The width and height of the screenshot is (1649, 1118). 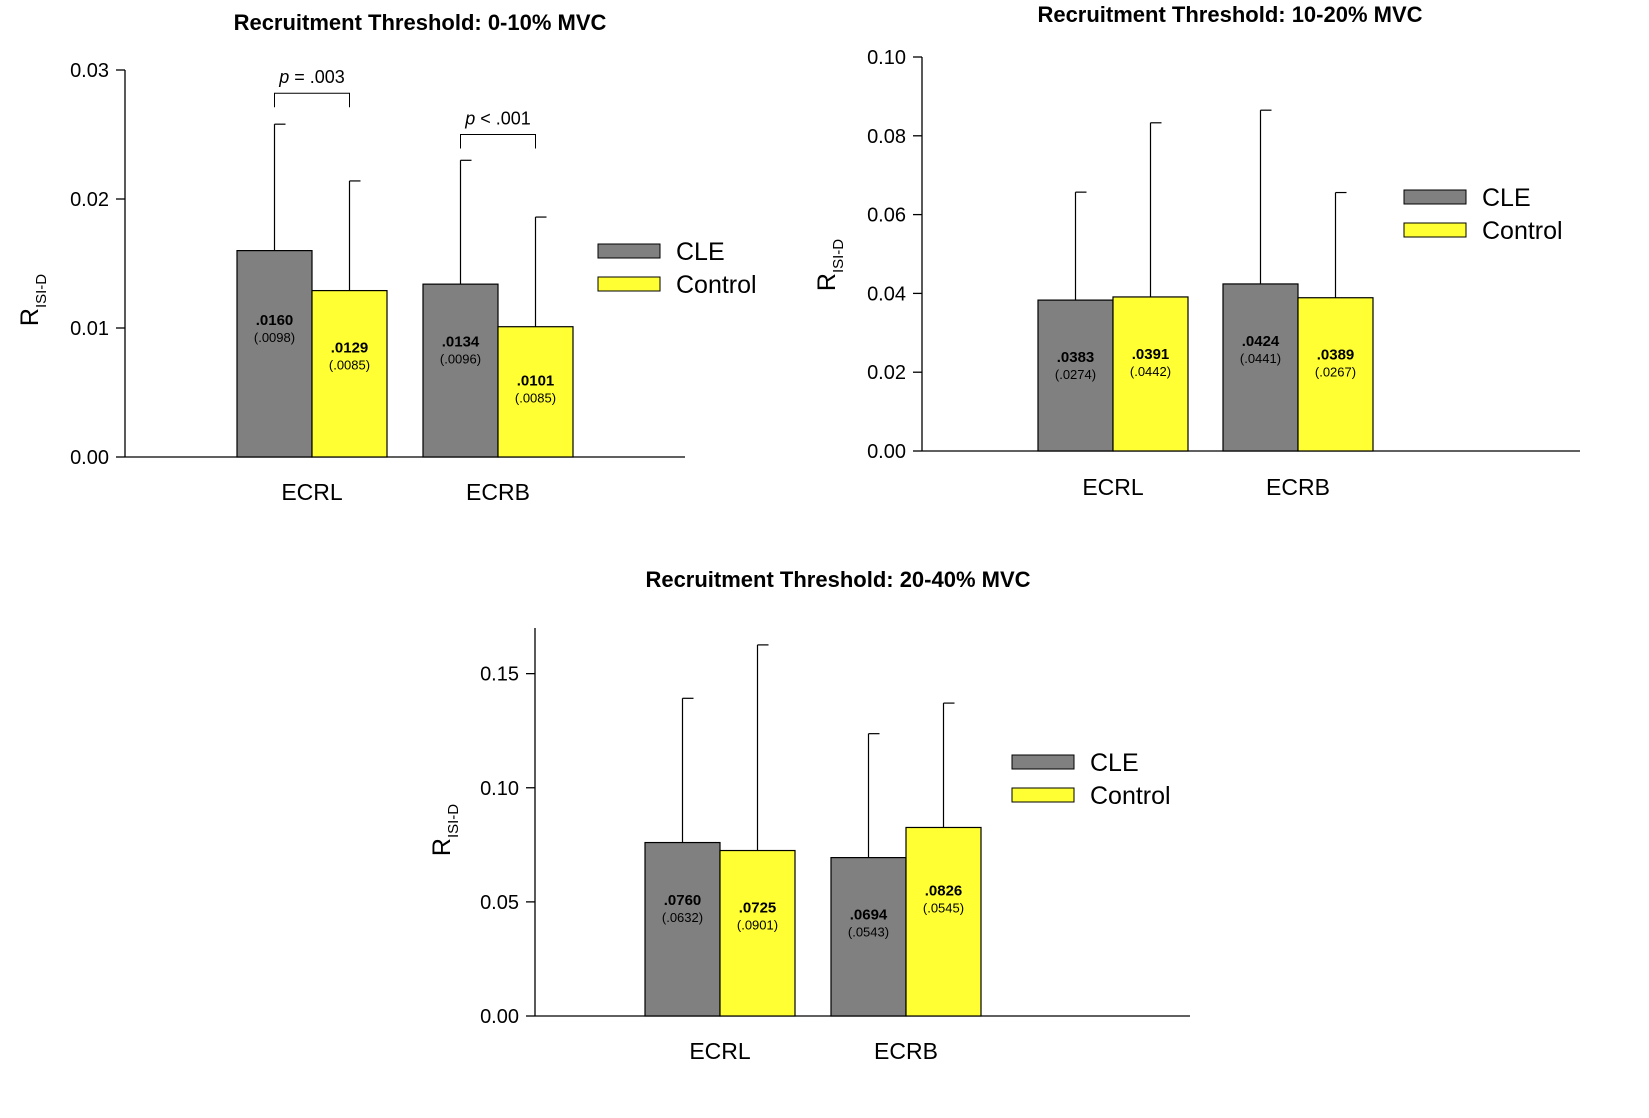 I want to click on significance-value: < .001, so click(x=503, y=119).